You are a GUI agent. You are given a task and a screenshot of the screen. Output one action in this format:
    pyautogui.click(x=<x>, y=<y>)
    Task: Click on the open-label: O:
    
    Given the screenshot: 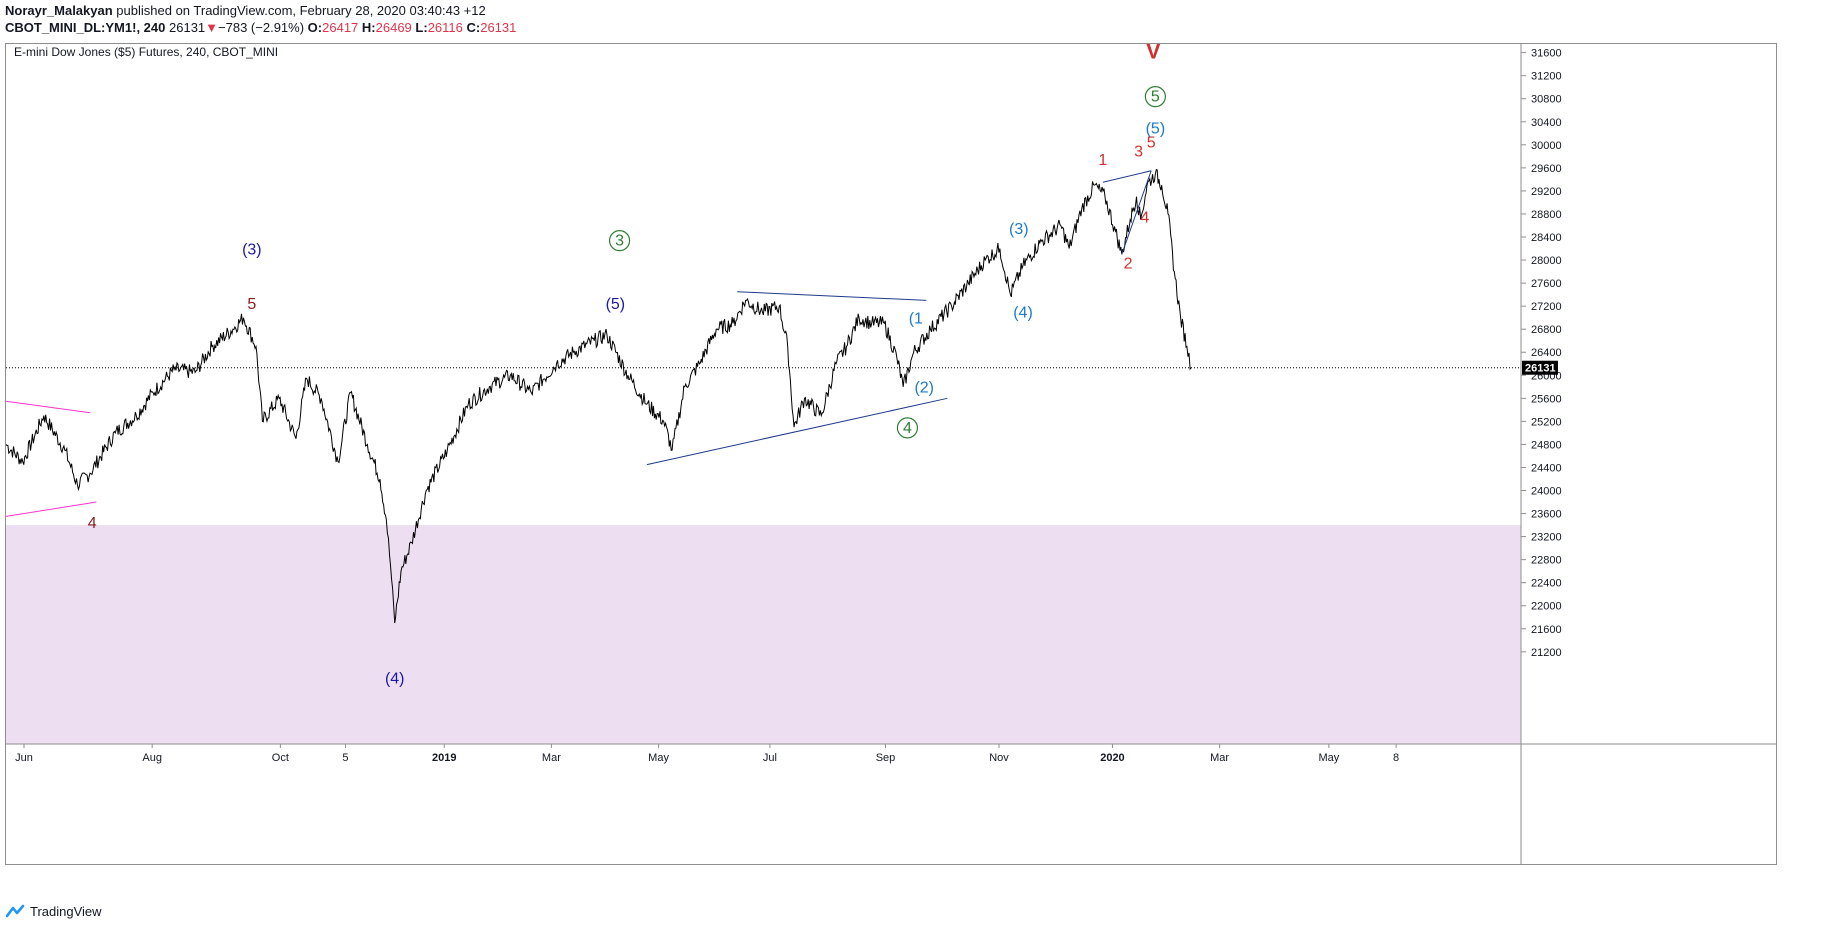 What is the action you would take?
    pyautogui.click(x=315, y=27)
    